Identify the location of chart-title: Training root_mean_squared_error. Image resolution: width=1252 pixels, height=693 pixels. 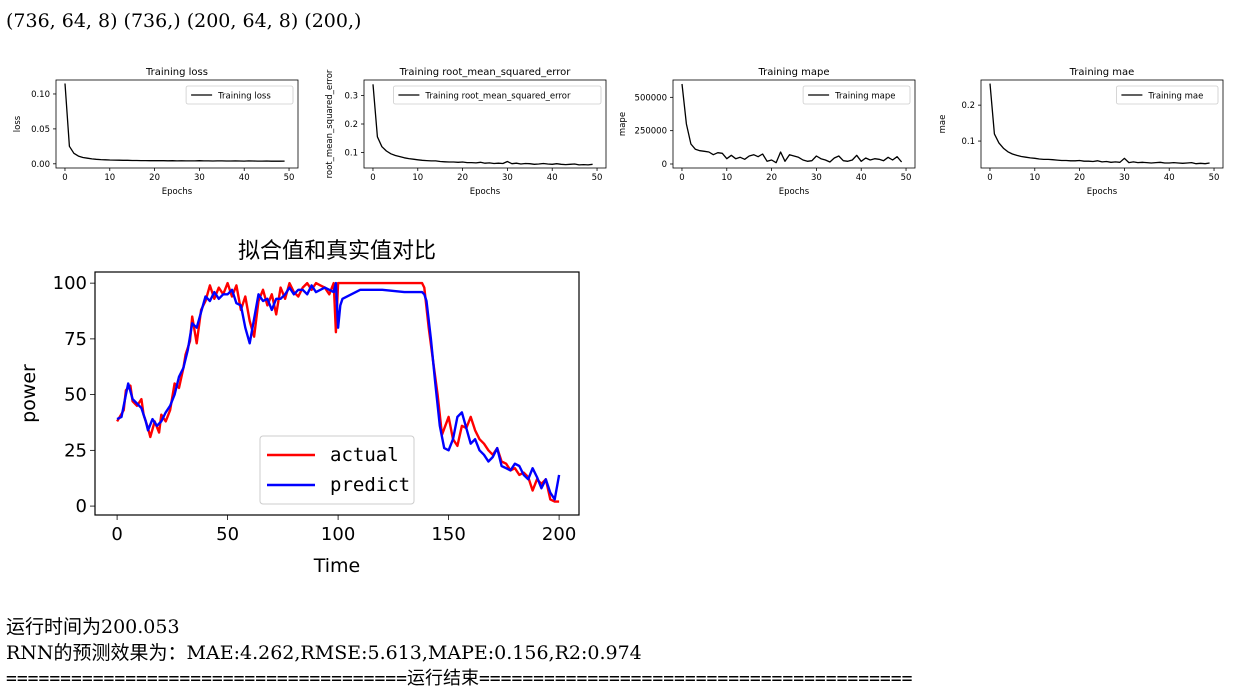
(485, 72).